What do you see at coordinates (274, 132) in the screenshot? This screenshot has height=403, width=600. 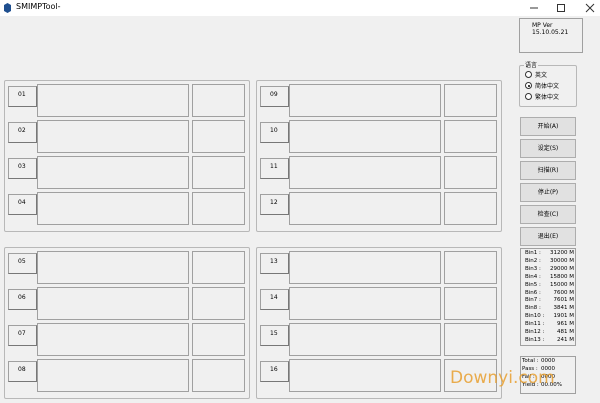 I see `port-button: 10` at bounding box center [274, 132].